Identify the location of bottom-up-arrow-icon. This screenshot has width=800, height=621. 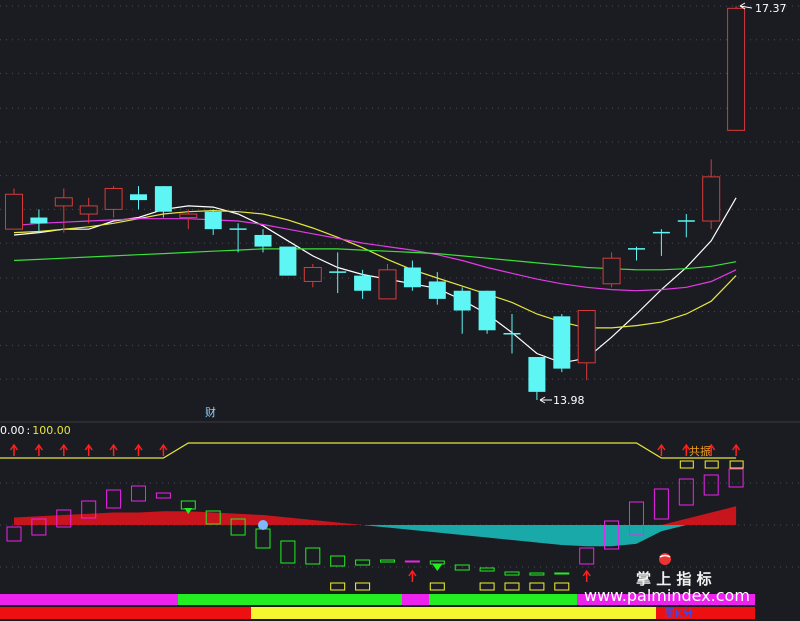
(586, 575).